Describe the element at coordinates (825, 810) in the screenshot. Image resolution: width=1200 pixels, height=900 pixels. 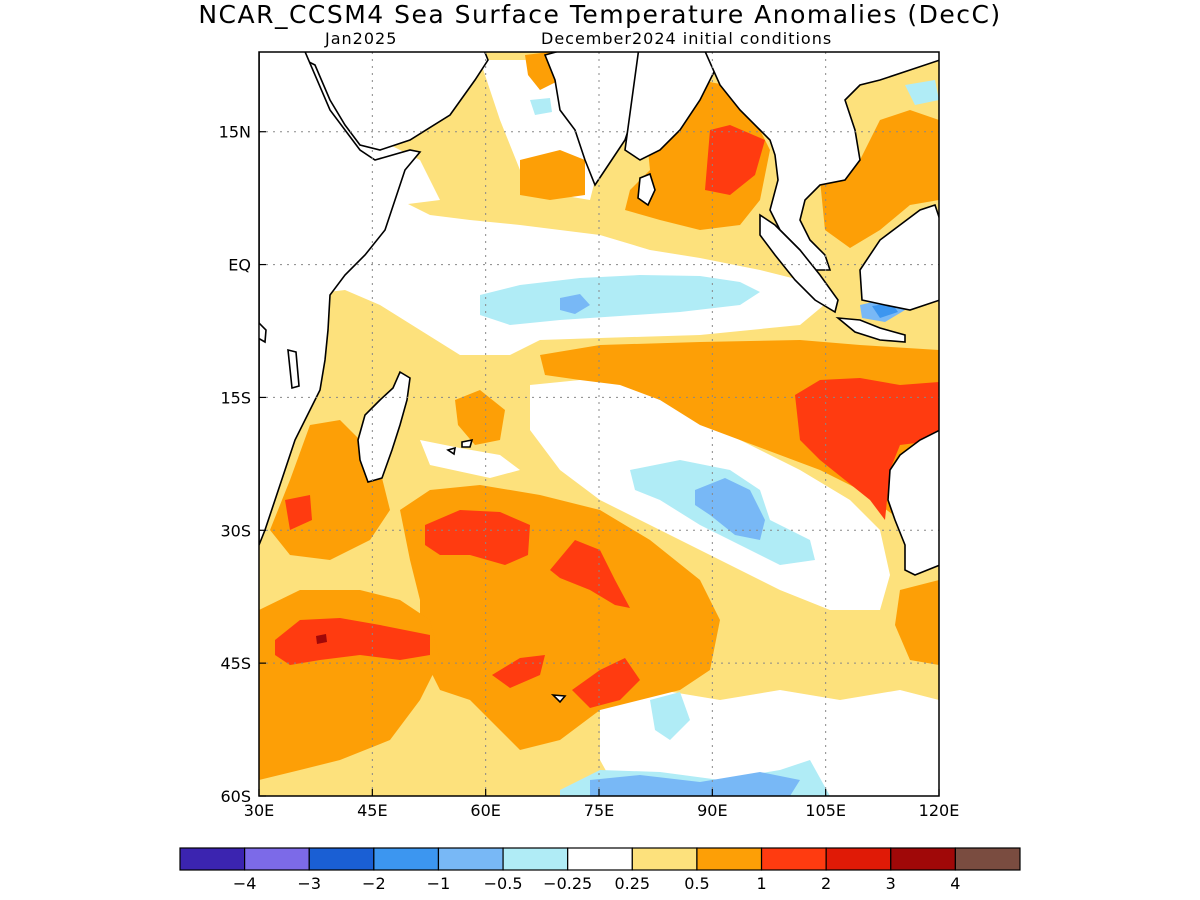
I see `x-tick-label: 105E` at that location.